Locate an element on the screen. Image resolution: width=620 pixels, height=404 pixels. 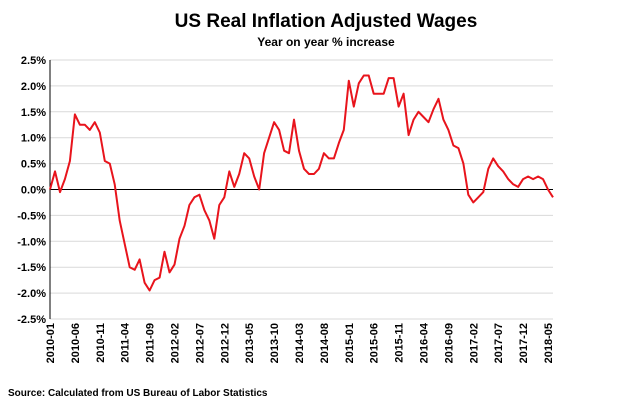
x-tick-label: 2010-11 is located at coordinates (101, 343).